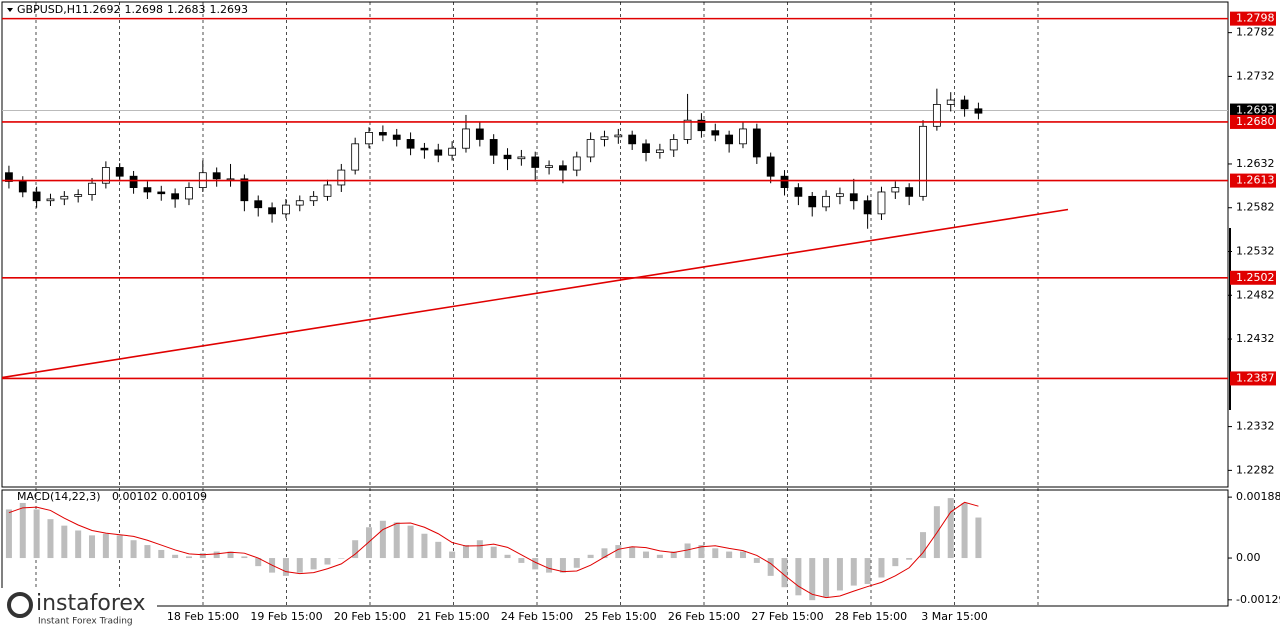  Describe the element at coordinates (954, 616) in the screenshot. I see `x-tick-label: 3 Mar 15:00` at that location.